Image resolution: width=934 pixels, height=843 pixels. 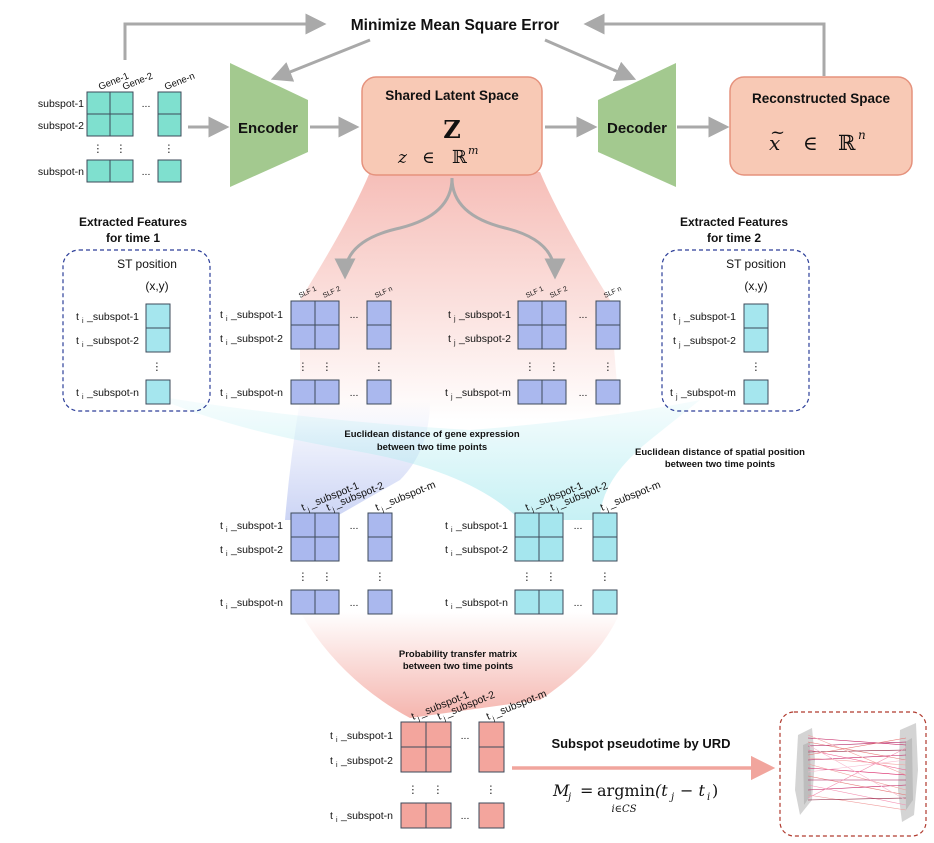 I want to click on formula-lhs: M, so click(x=561, y=790).